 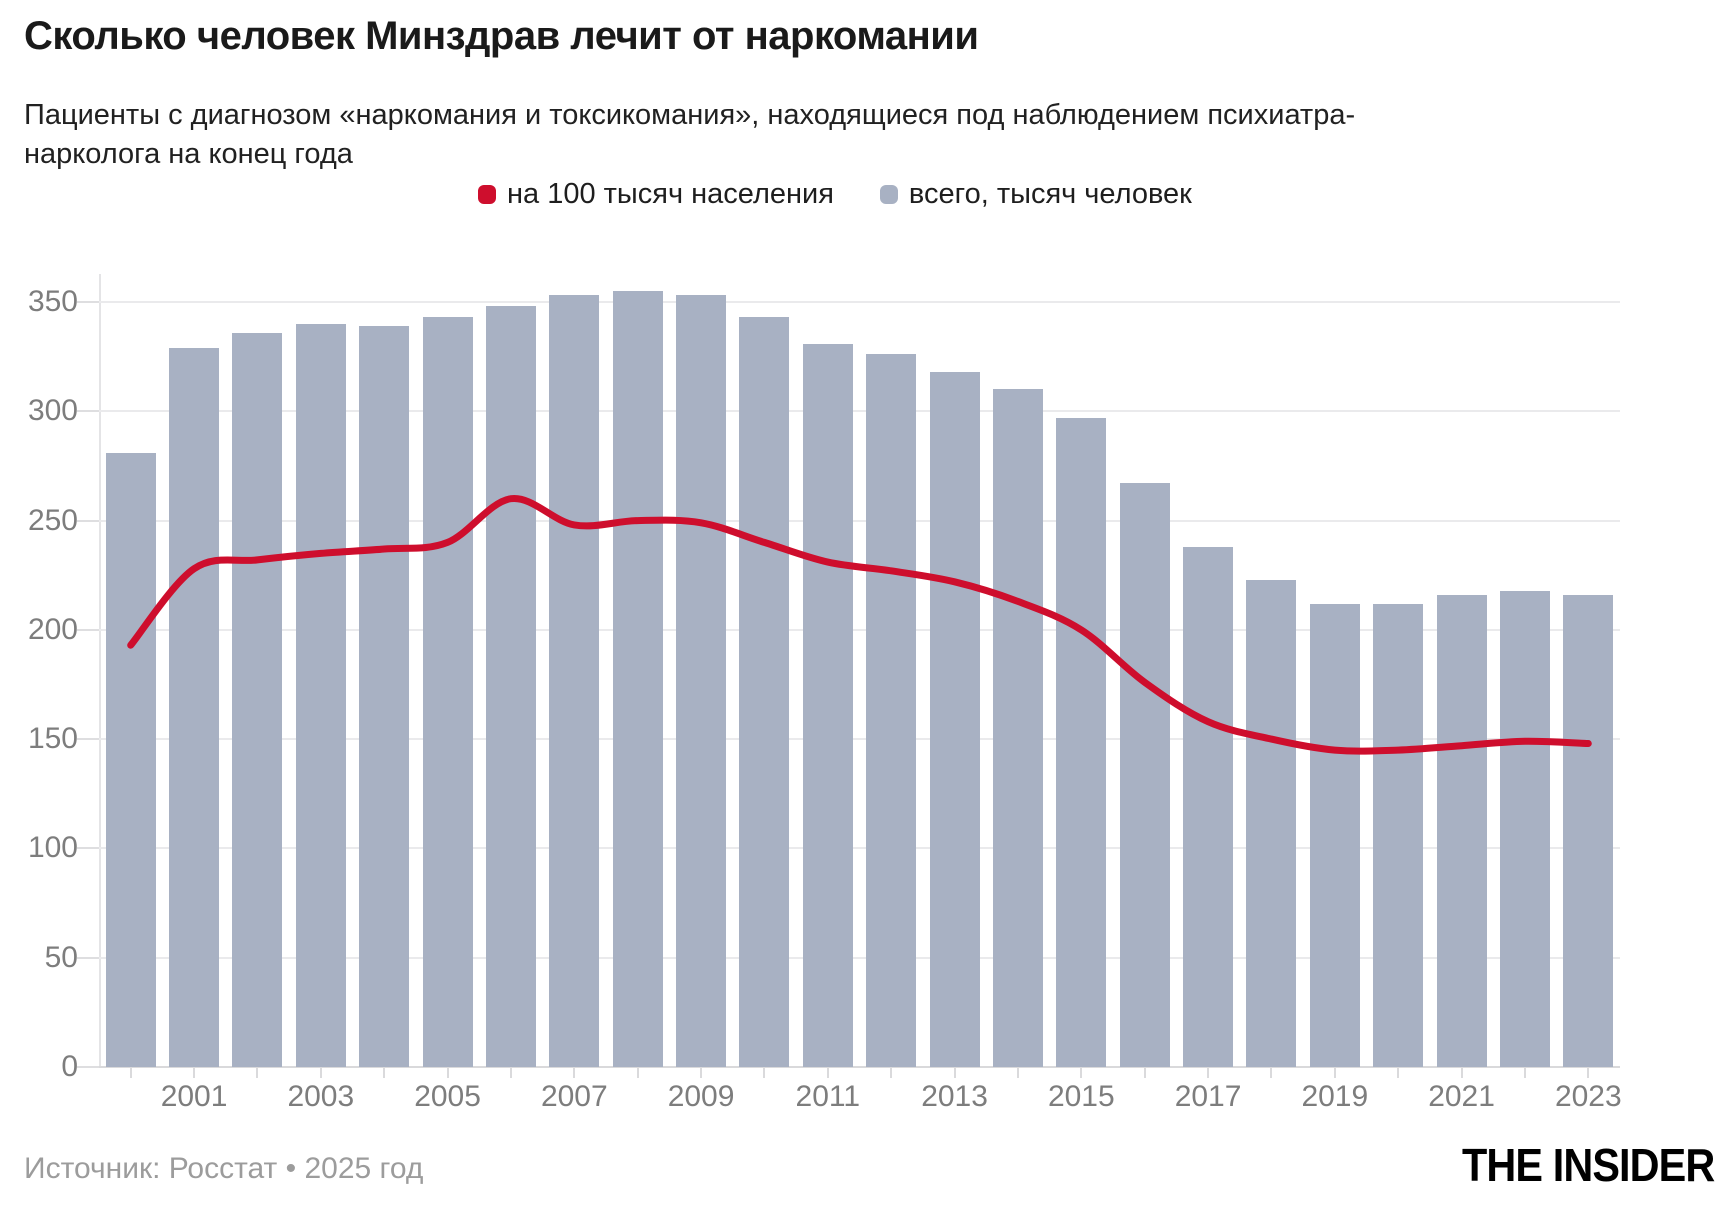 I want to click on x-tick-2008, so click(x=637, y=1072).